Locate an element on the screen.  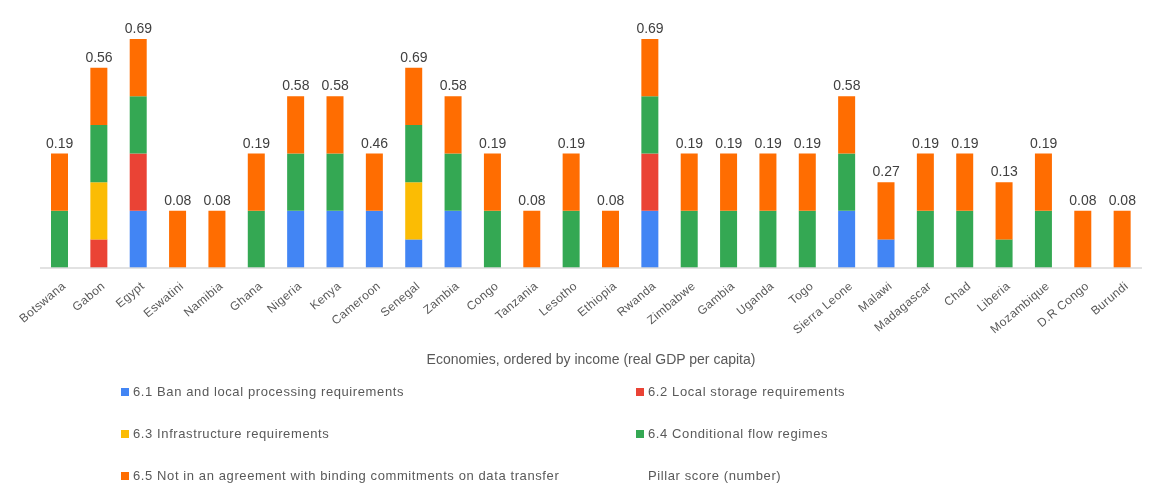
legend-label: 6.4 Conditional flow regimes is located at coordinates (738, 433).